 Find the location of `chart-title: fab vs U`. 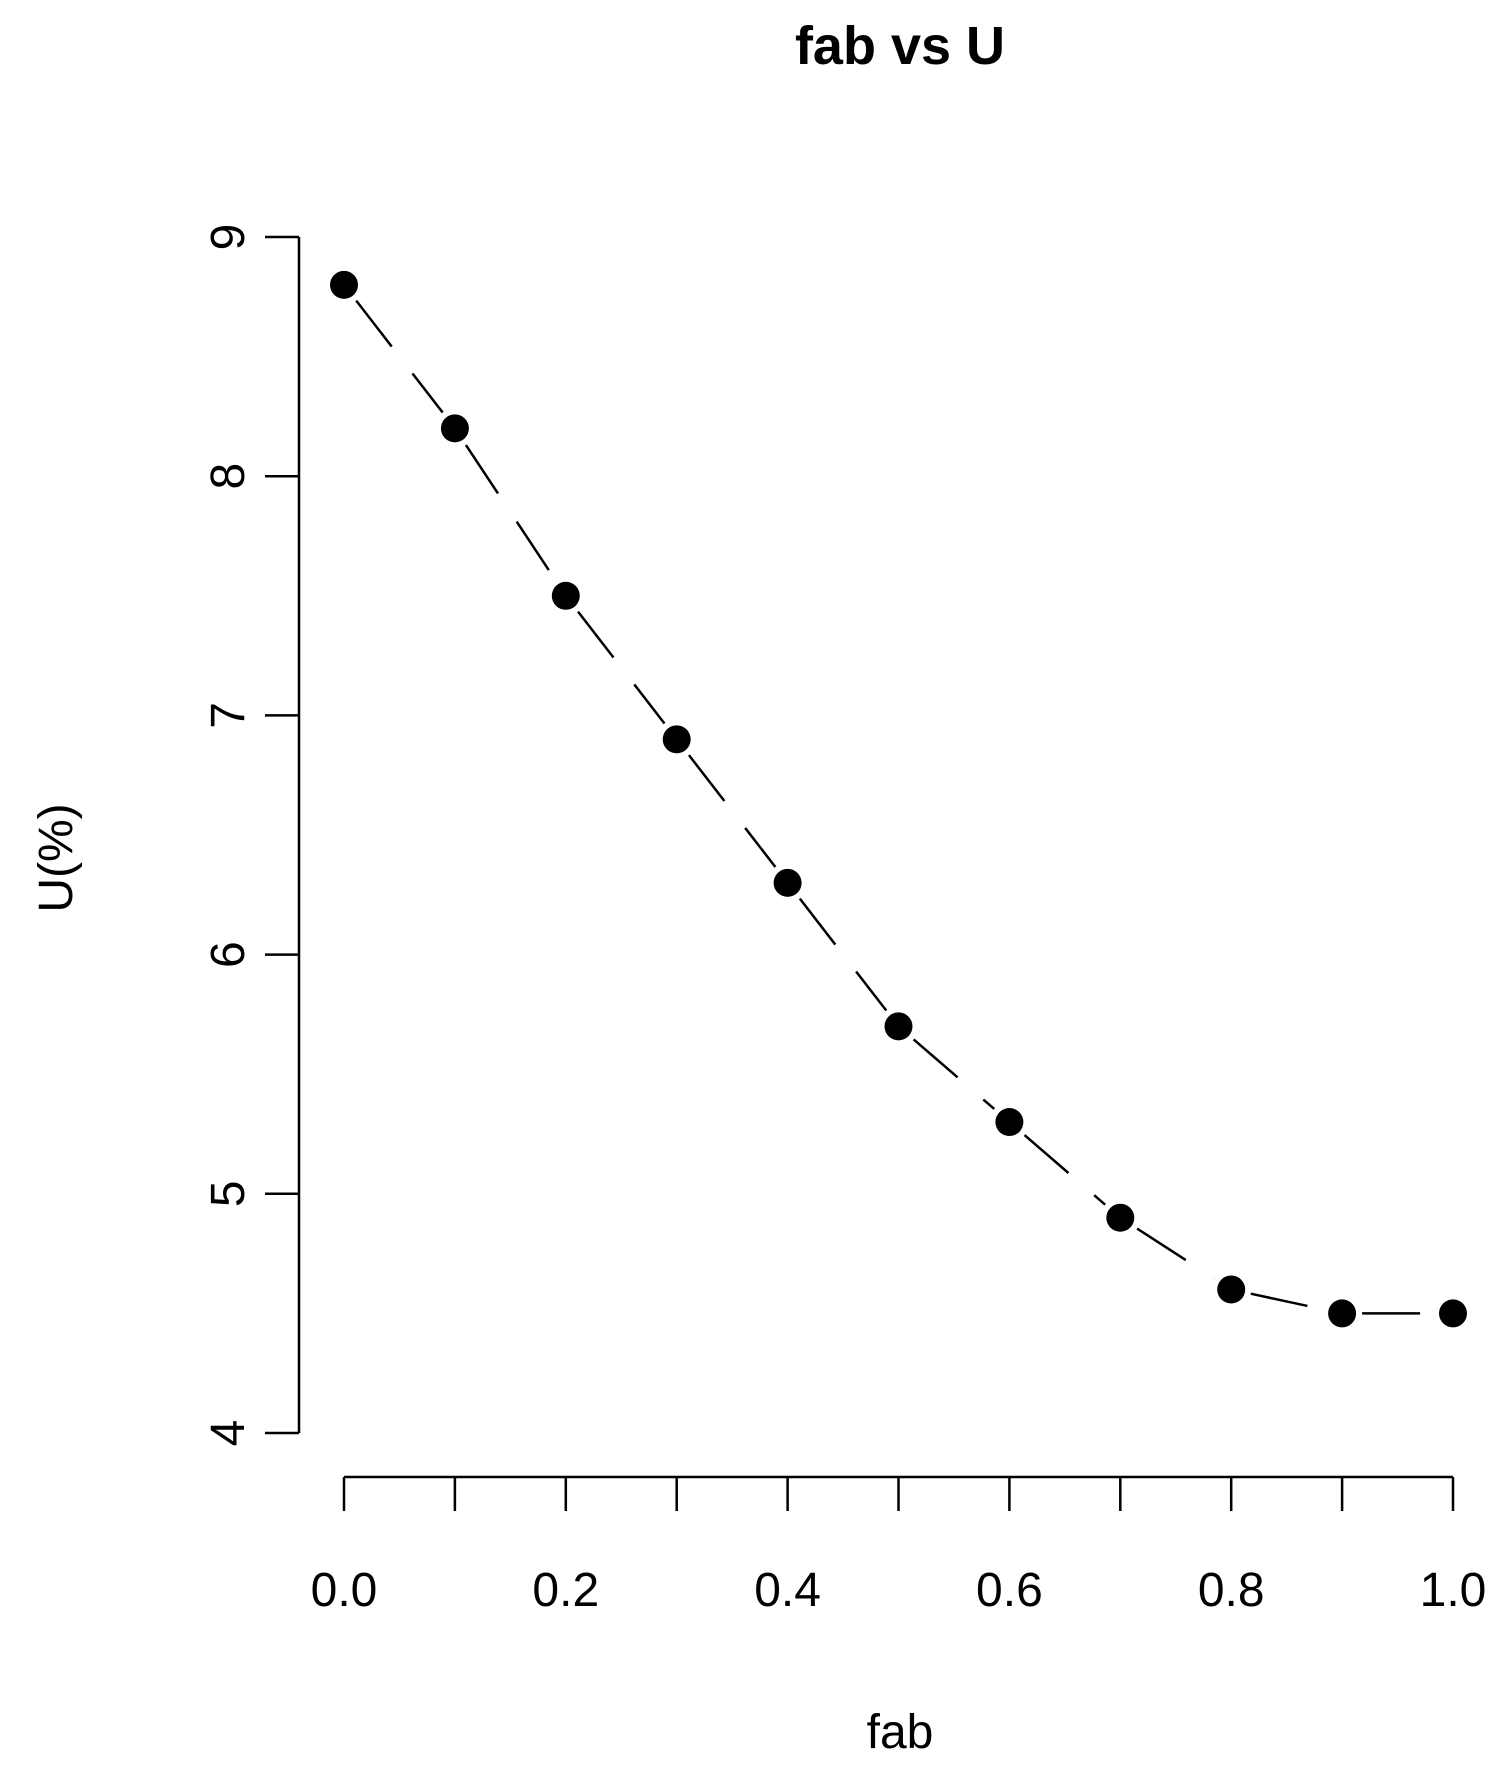

chart-title: fab vs U is located at coordinates (900, 46).